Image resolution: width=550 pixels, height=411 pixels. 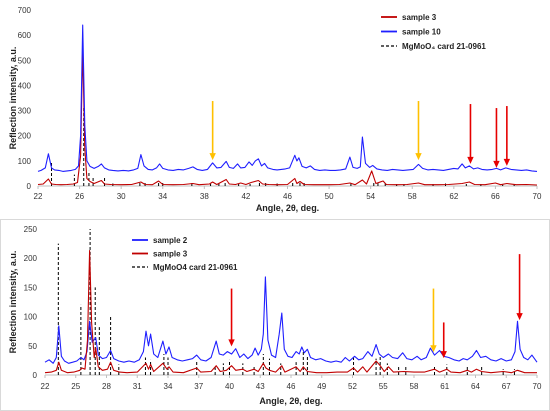 I want to click on y-tick-label: 300, so click(x=25, y=111).